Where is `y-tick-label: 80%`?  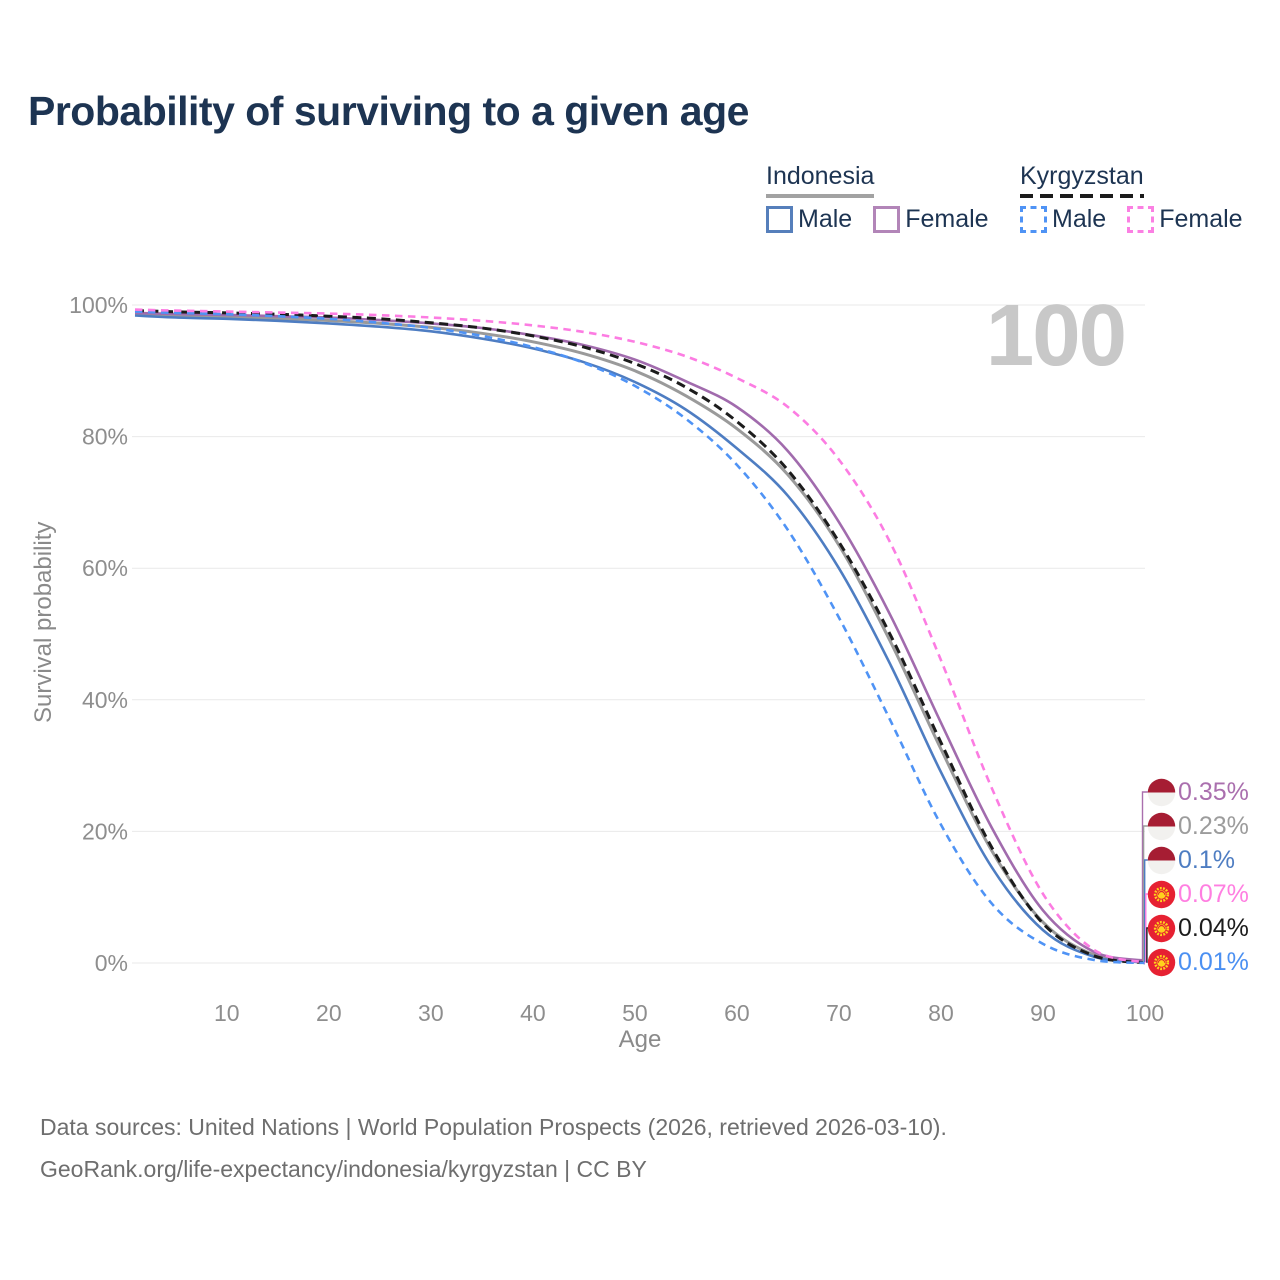 y-tick-label: 80% is located at coordinates (105, 437).